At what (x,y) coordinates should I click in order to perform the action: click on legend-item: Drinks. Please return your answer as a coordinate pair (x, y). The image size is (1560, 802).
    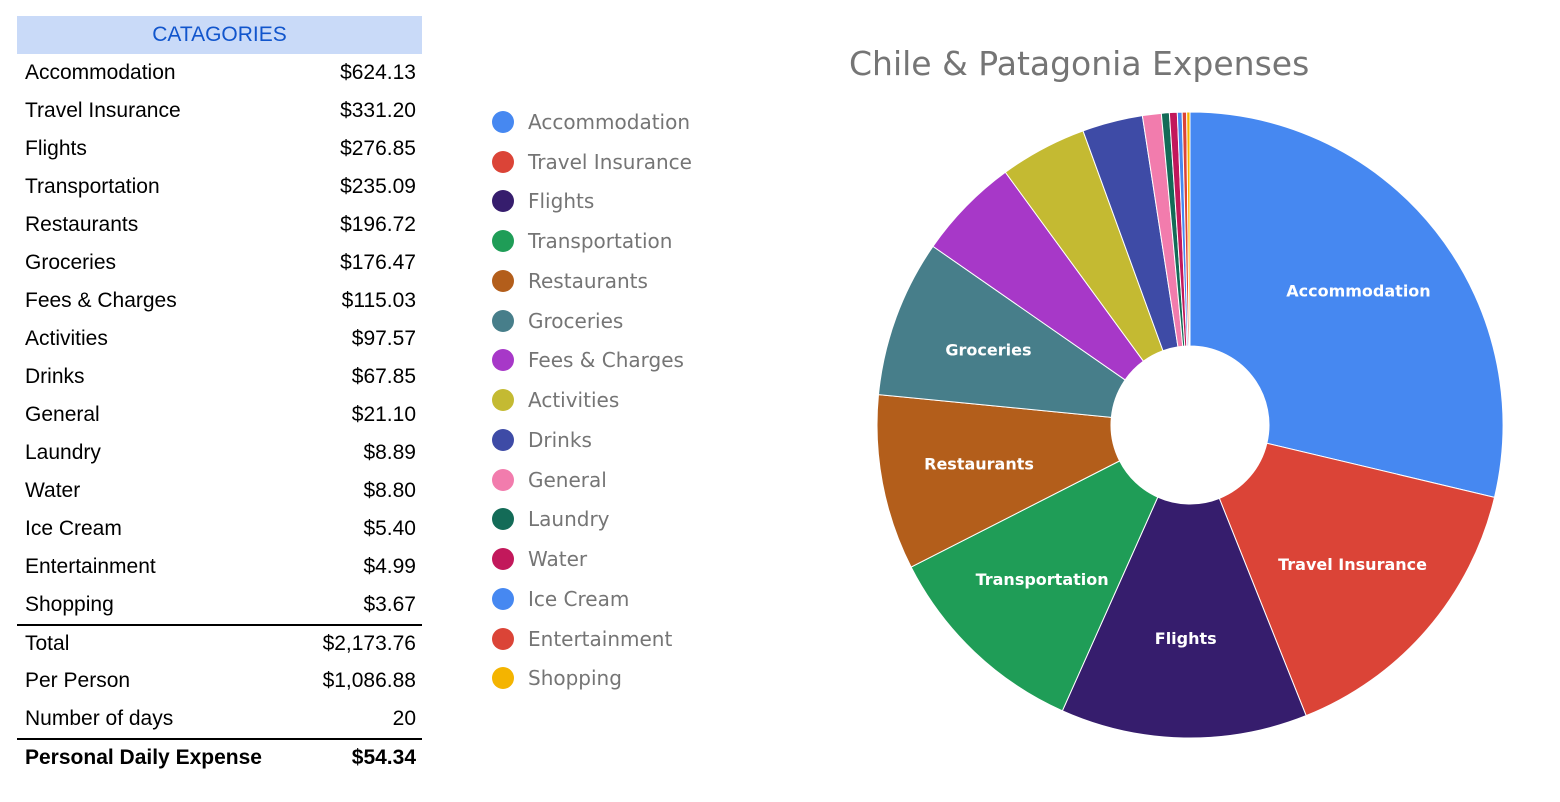
    Looking at the image, I should click on (592, 440).